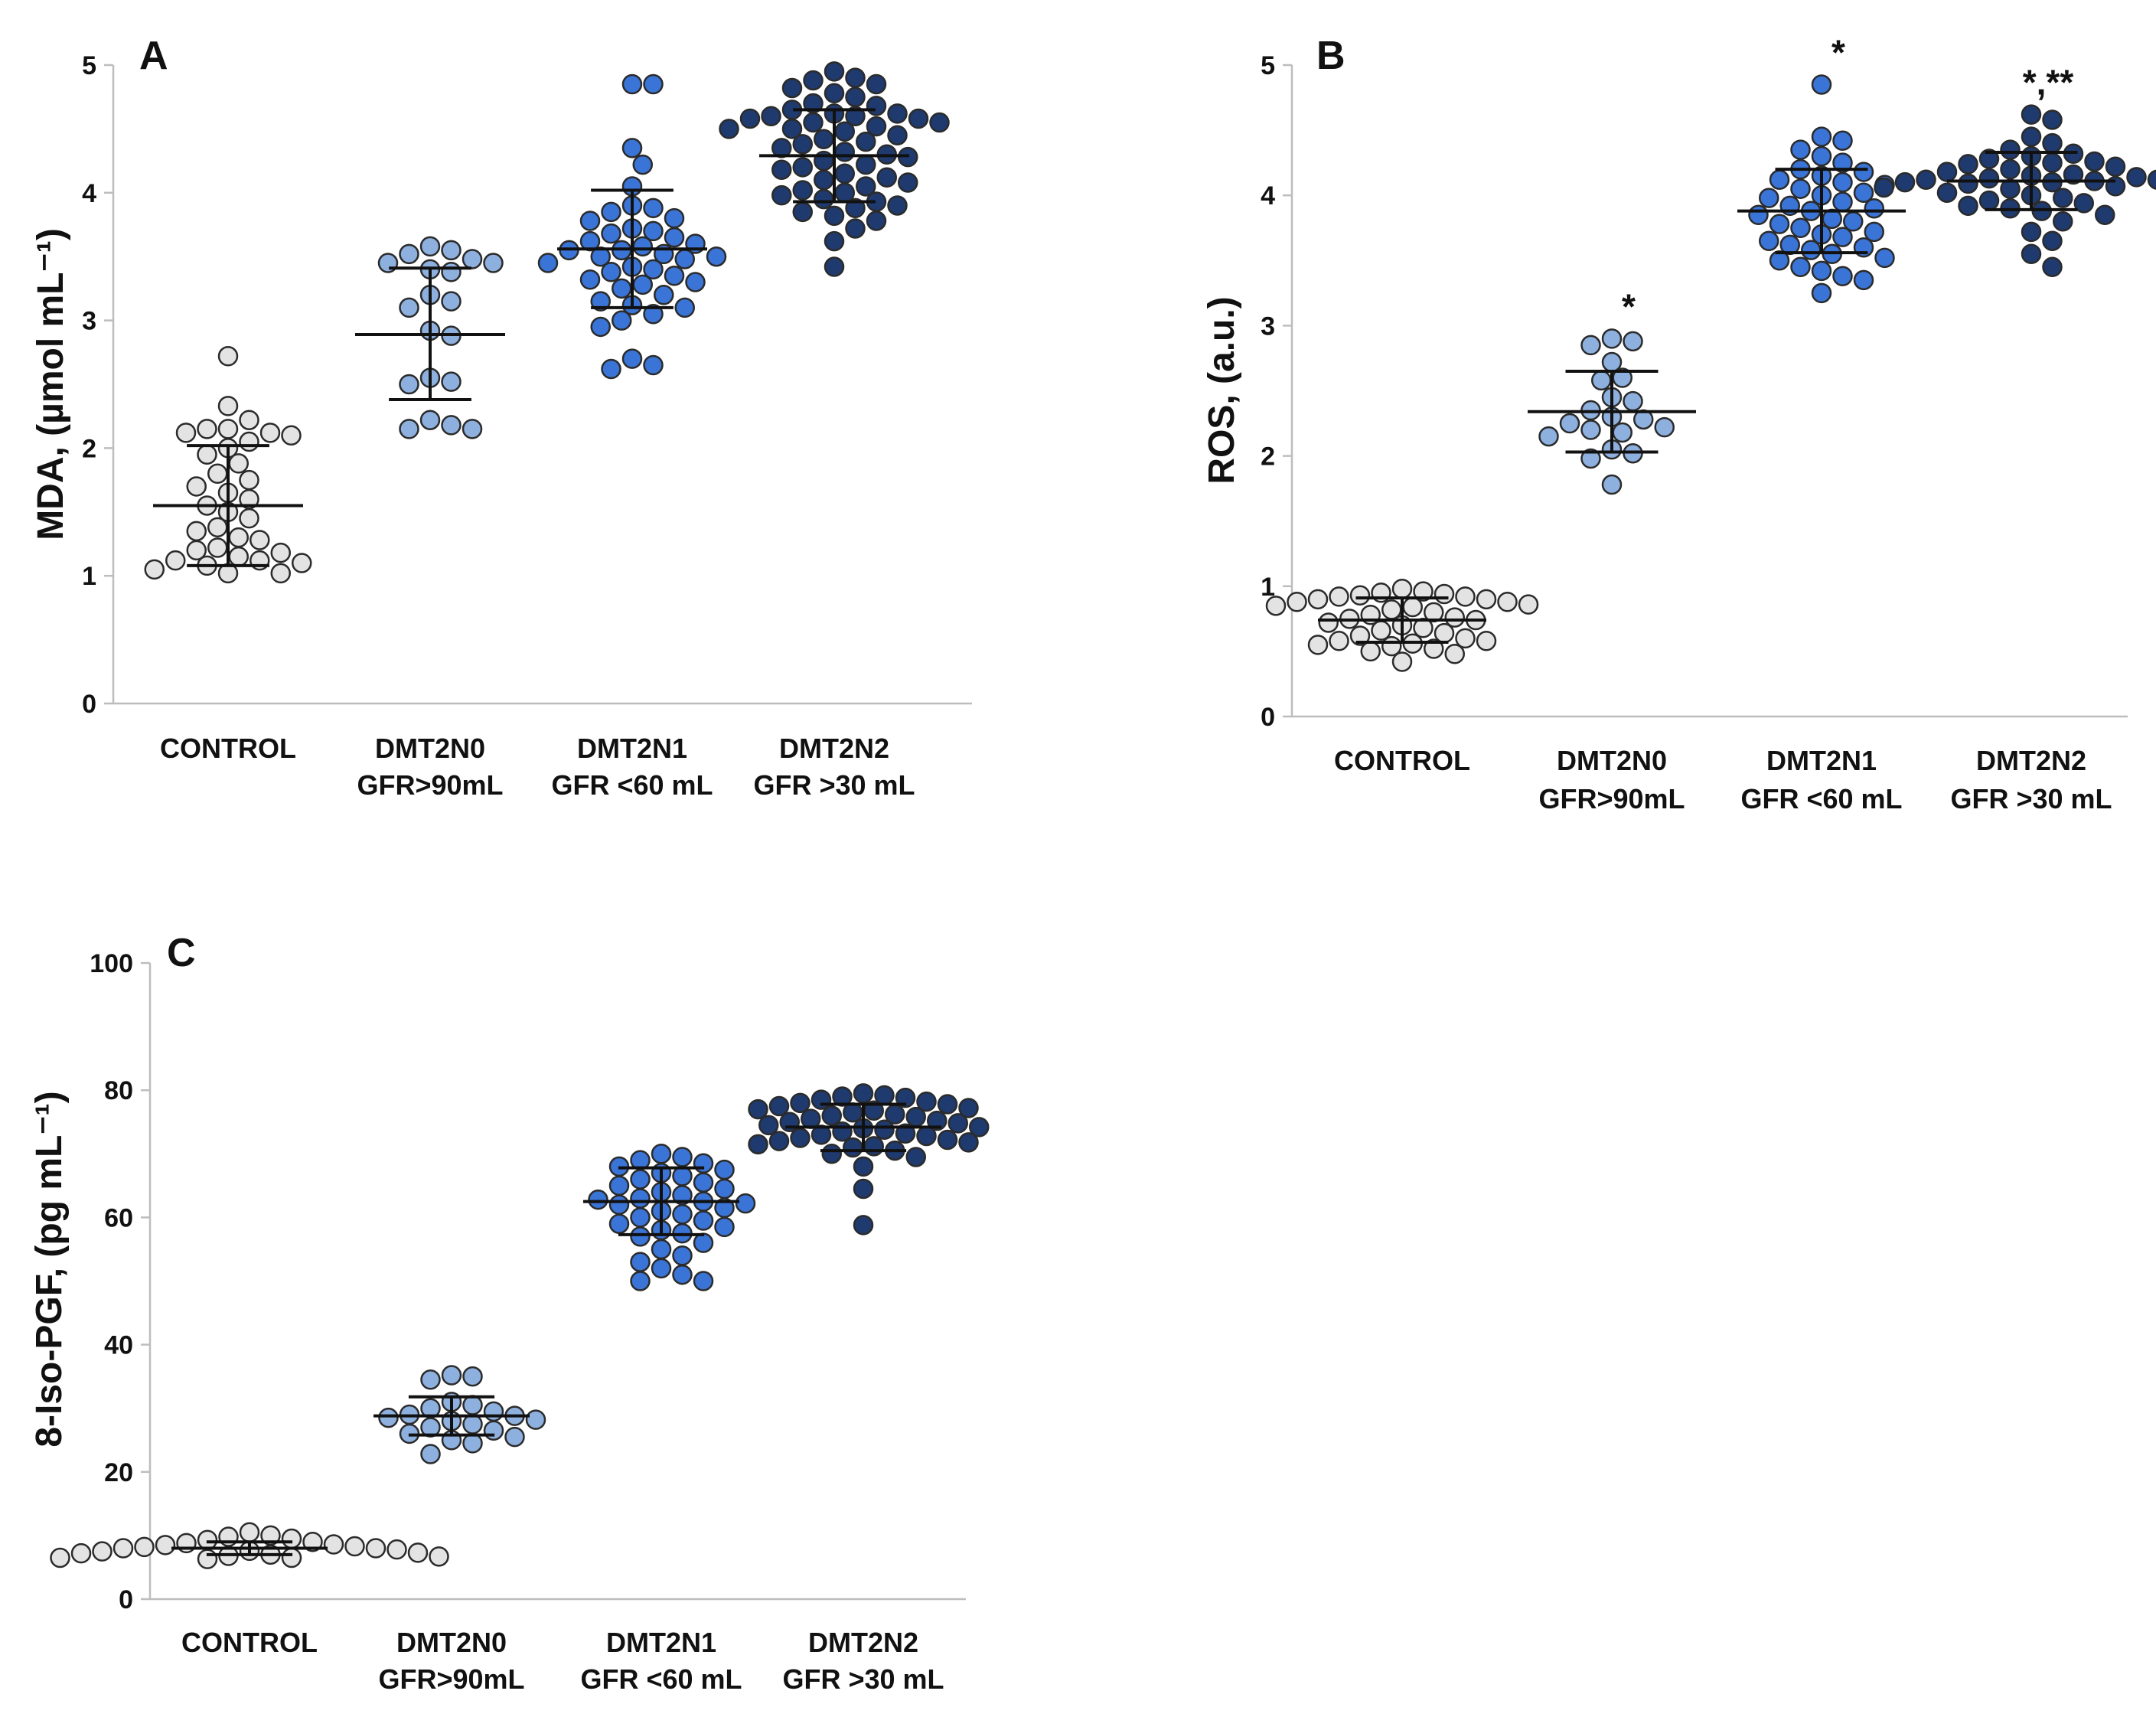 This screenshot has width=2156, height=1717. I want to click on panel-b-points, so click(1710, 373).